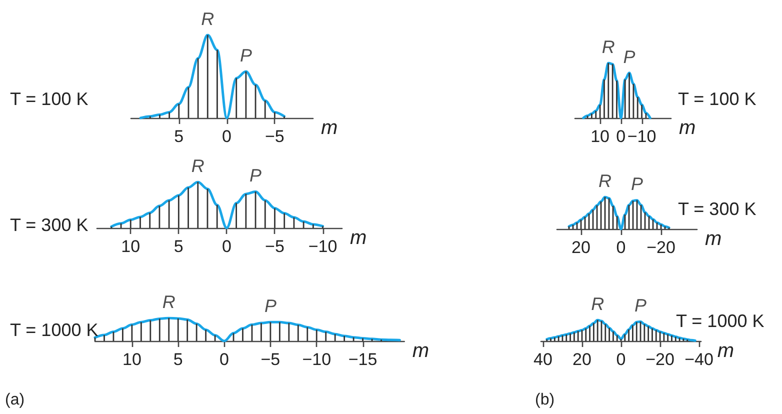 The height and width of the screenshot is (414, 782). Describe the element at coordinates (542, 359) in the screenshot. I see `x-tick-label: 40` at that location.